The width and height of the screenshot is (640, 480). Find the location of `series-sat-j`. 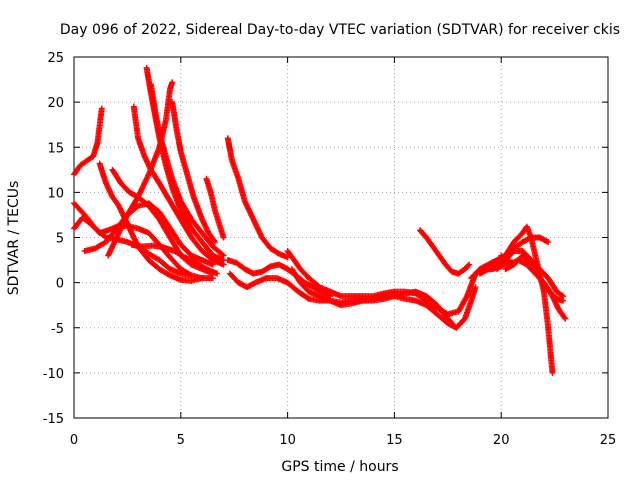

series-sat-j is located at coordinates (187, 170).